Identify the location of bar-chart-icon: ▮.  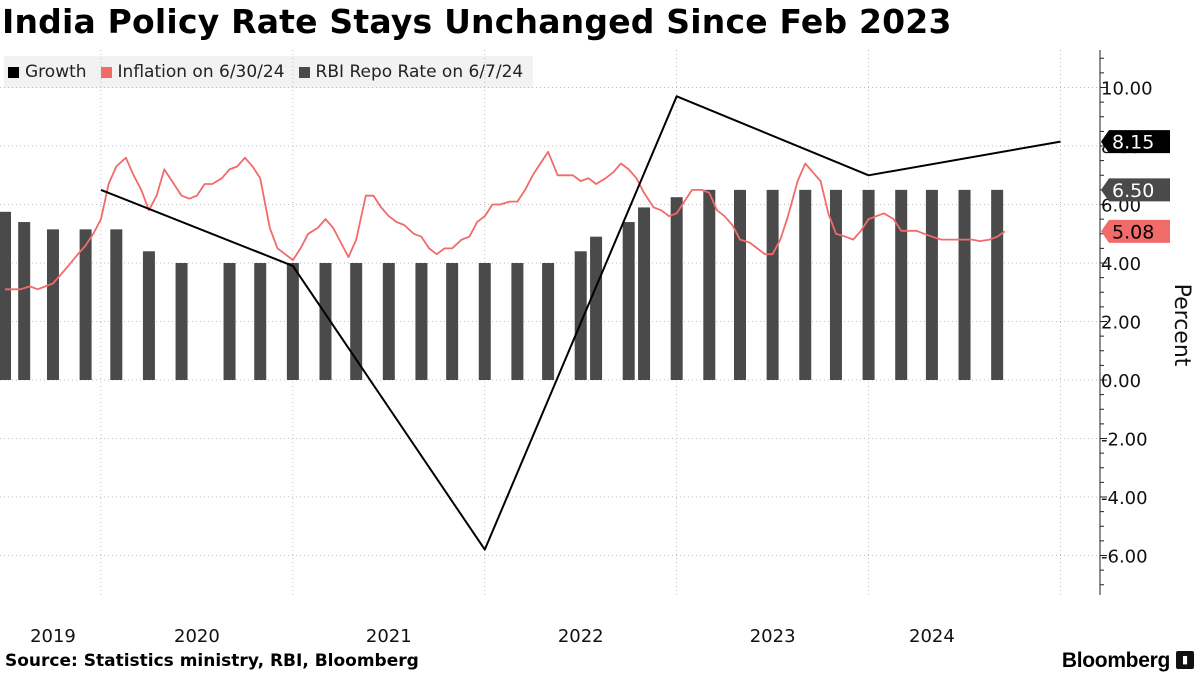
(1185, 660).